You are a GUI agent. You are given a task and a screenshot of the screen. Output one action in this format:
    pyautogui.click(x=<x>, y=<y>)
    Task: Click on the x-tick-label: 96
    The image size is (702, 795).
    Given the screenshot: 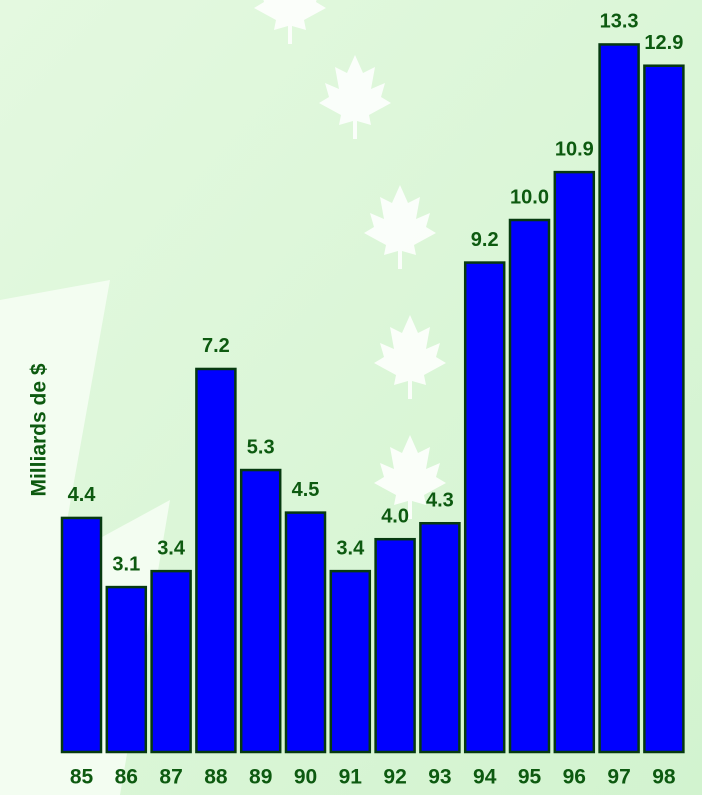 What is the action you would take?
    pyautogui.click(x=574, y=777)
    